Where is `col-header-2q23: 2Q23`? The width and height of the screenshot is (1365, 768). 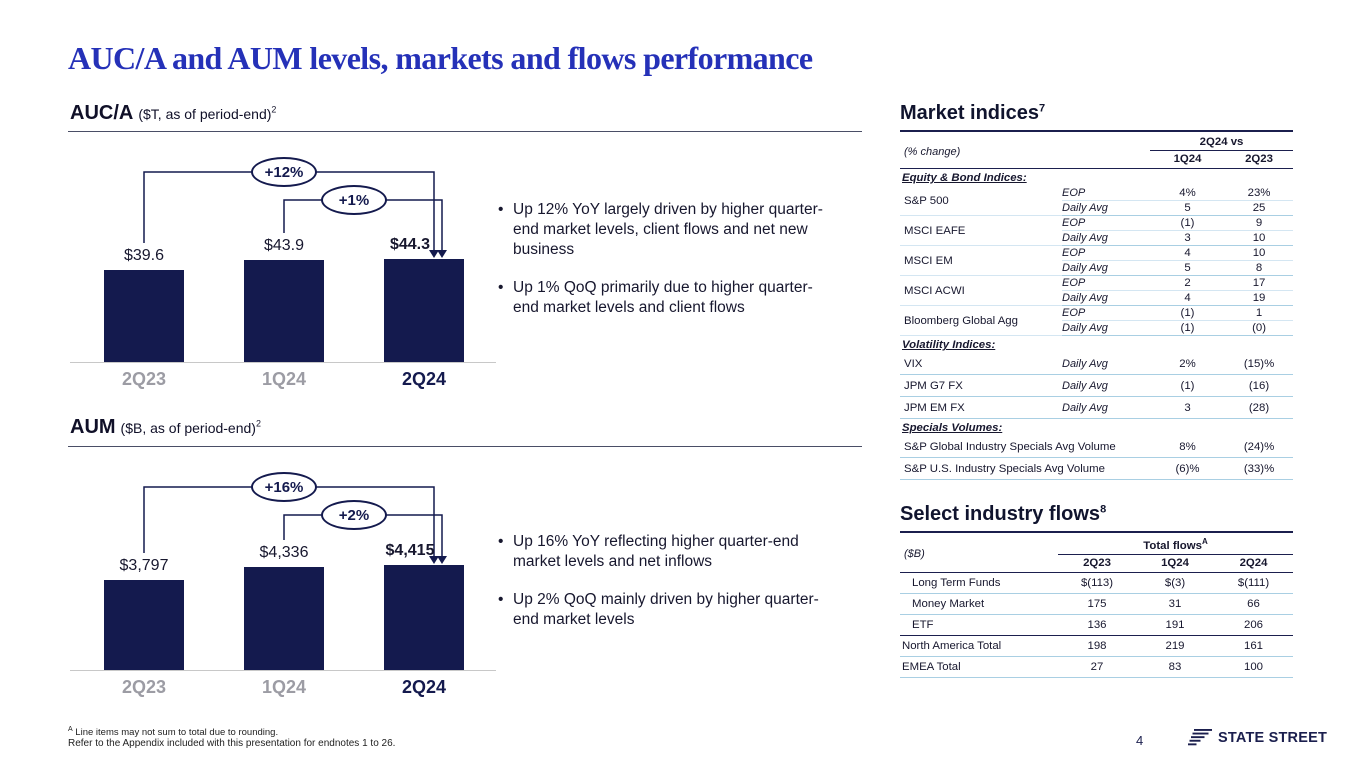
col-header-2q23: 2Q23 is located at coordinates (1259, 159).